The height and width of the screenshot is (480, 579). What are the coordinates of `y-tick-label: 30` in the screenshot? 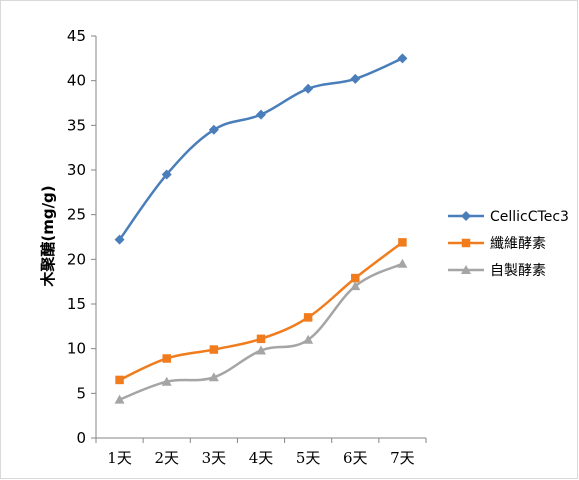 It's located at (76, 170).